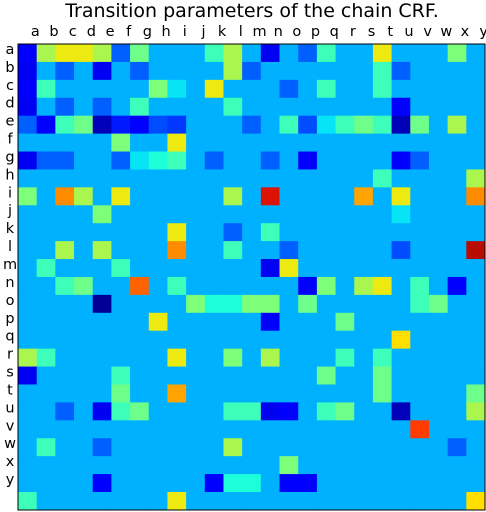 The height and width of the screenshot is (512, 486). Describe the element at coordinates (10, 50) in the screenshot. I see `y-tick-label: a` at that location.